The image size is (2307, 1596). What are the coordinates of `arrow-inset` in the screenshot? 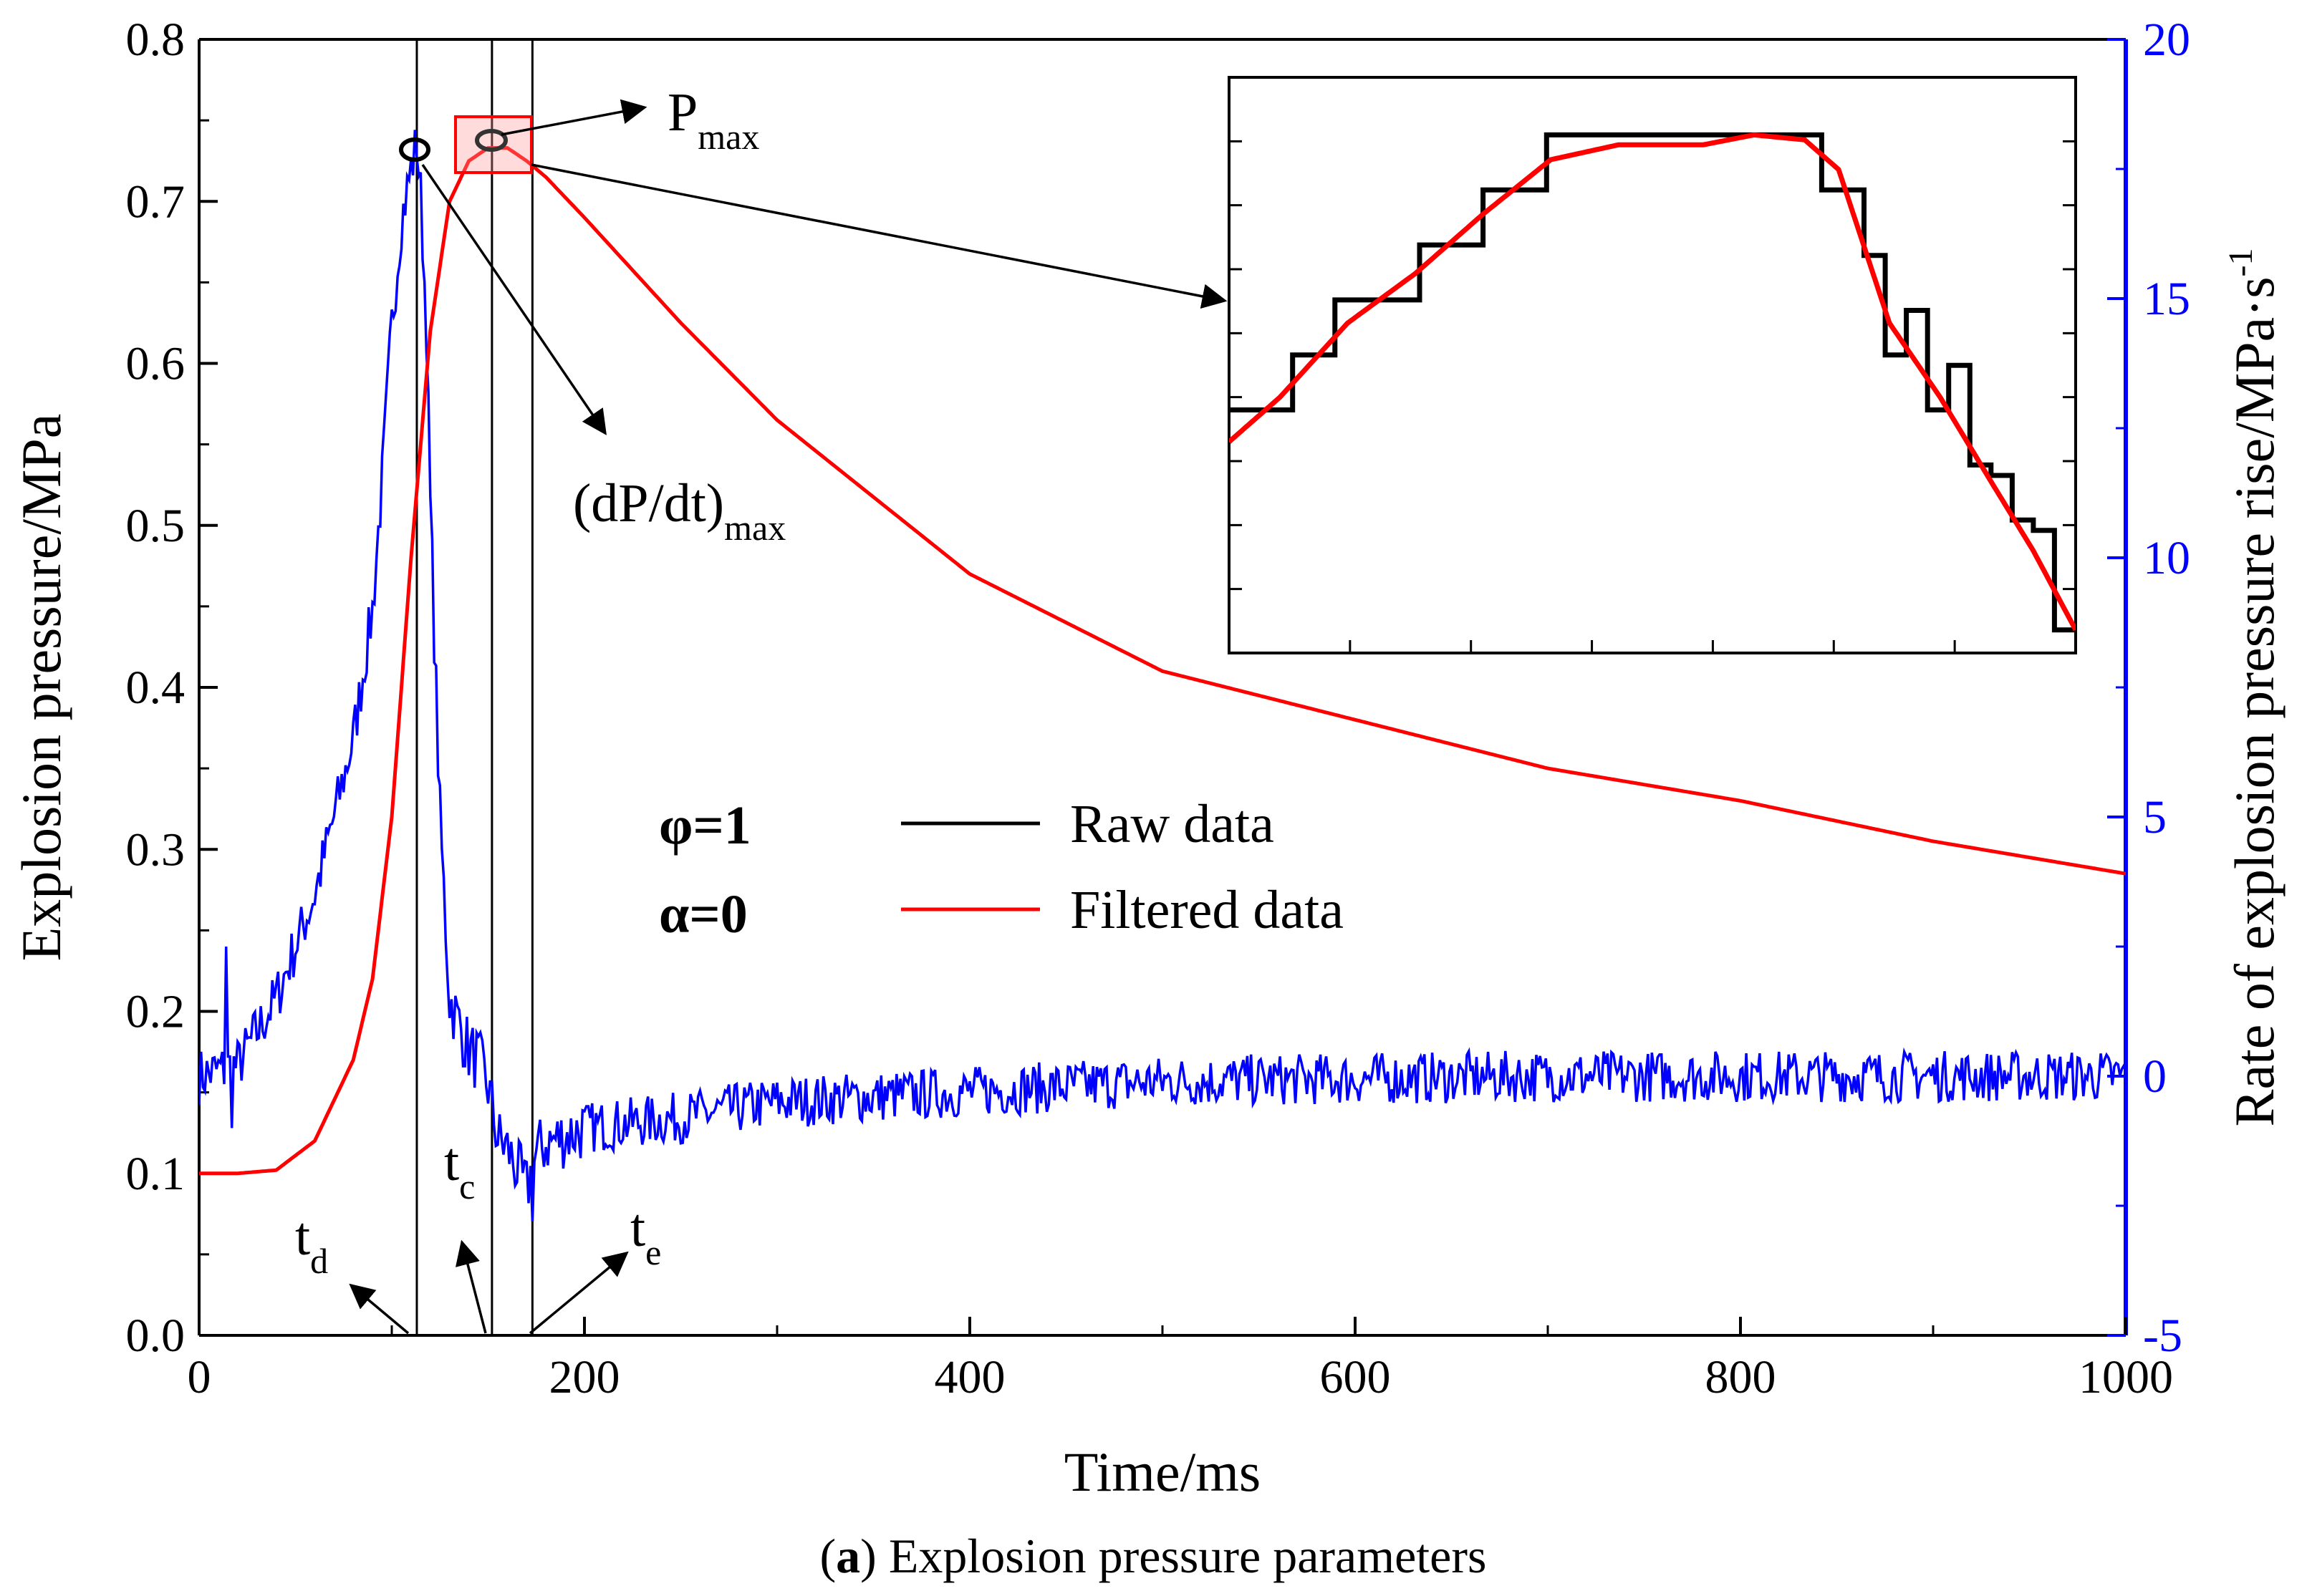 It's located at (879, 236).